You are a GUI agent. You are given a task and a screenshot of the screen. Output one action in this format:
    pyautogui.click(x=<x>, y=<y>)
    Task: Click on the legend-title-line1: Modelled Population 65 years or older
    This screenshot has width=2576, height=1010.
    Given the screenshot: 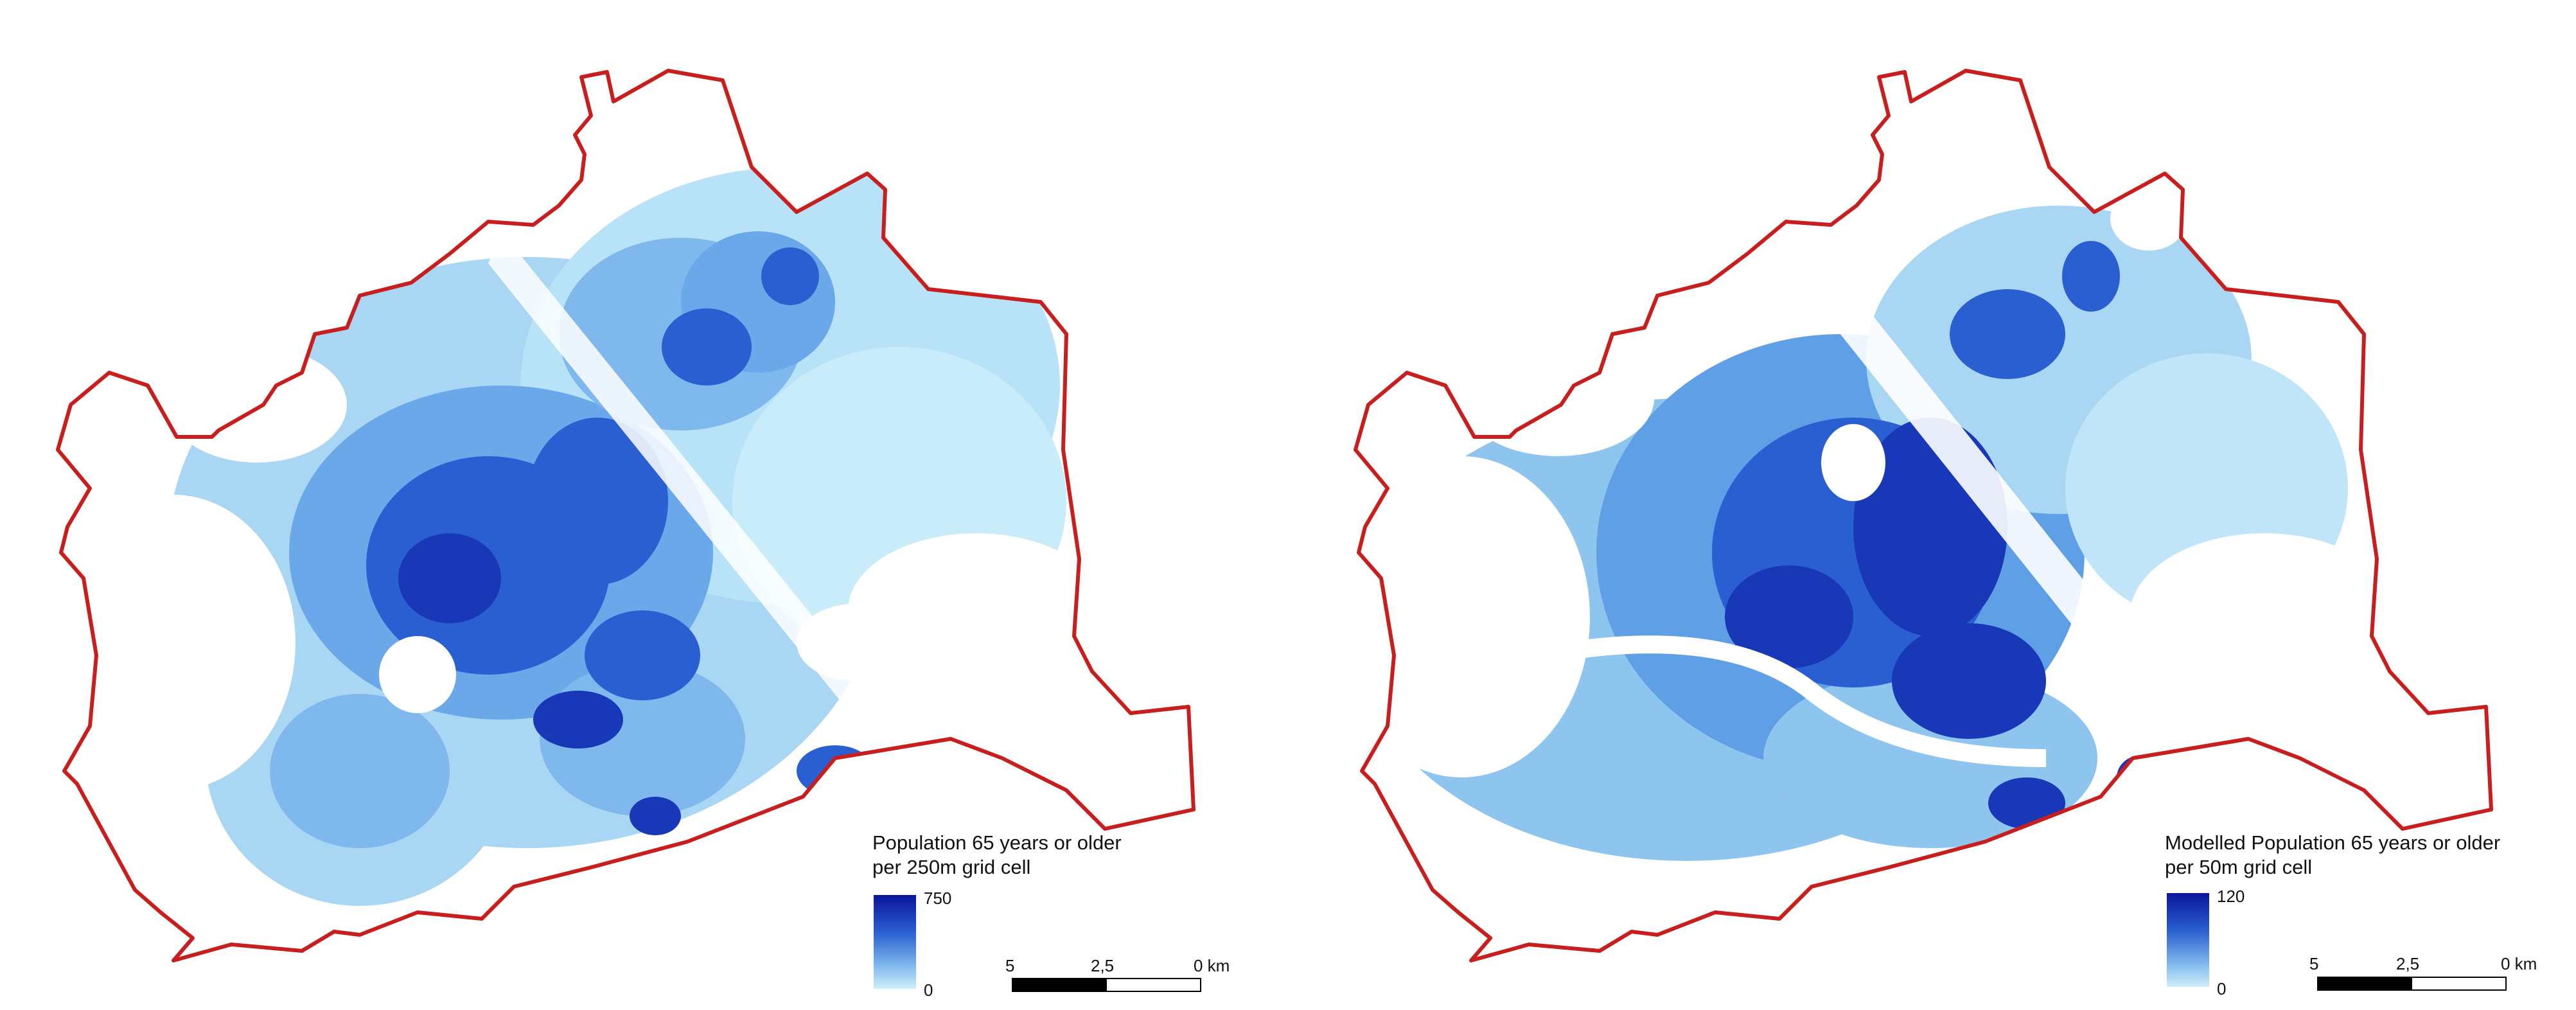 What is the action you would take?
    pyautogui.click(x=2333, y=843)
    